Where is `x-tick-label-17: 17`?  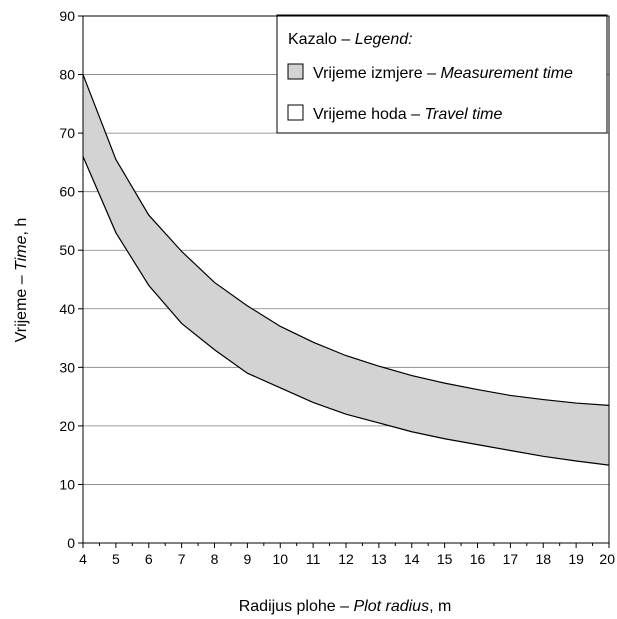 x-tick-label-17: 17 is located at coordinates (511, 559).